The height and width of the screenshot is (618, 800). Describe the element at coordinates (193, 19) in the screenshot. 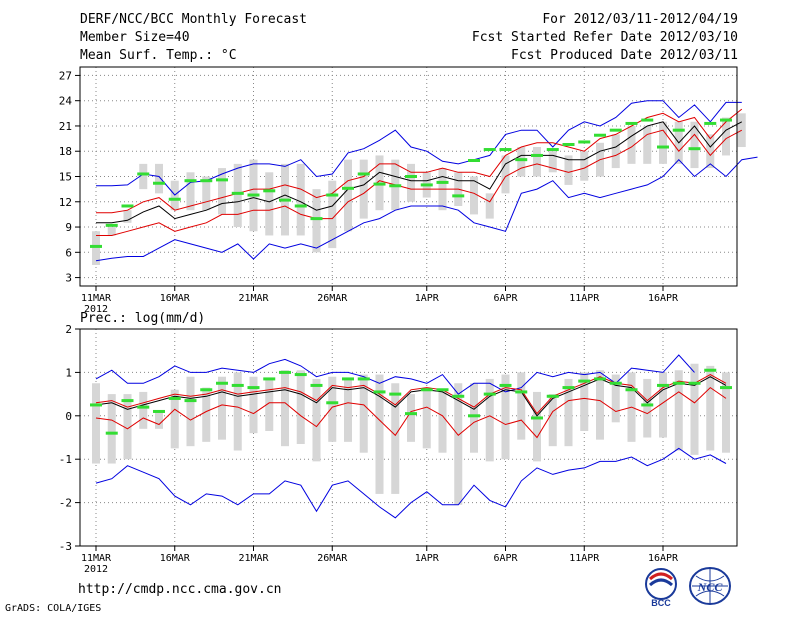

I see `chart-title: DERF/NCC/BCC Monthly Forecast` at that location.